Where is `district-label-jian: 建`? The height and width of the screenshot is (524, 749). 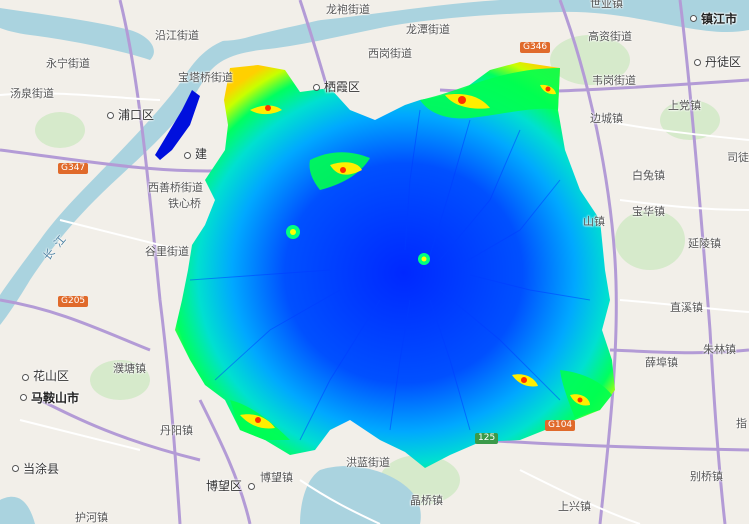
district-label-jian: 建 is located at coordinates (201, 154).